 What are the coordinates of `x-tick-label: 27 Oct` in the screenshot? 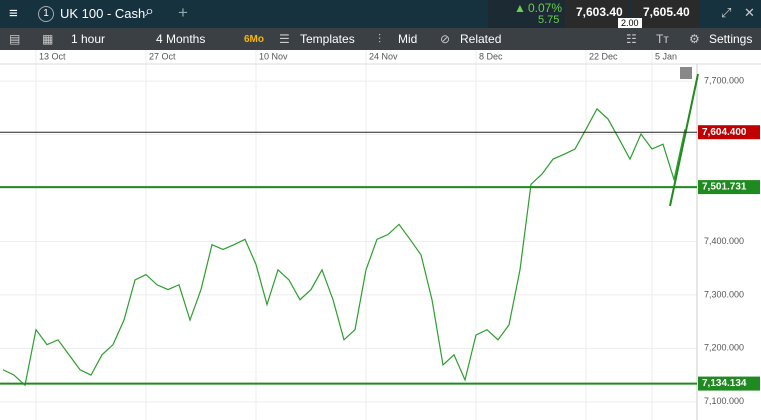 It's located at (162, 56).